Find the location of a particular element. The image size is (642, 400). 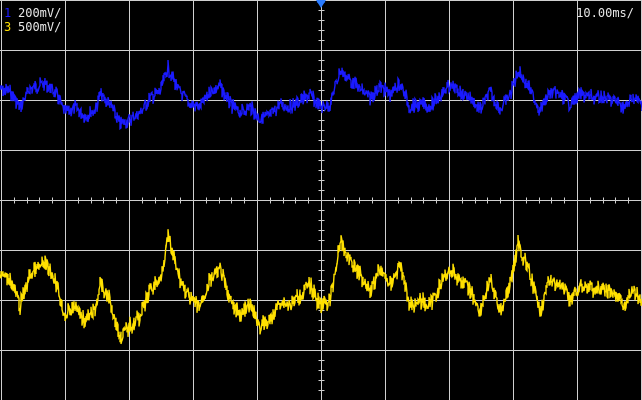

channel-1-label: 1 200mV/ is located at coordinates (33, 13).